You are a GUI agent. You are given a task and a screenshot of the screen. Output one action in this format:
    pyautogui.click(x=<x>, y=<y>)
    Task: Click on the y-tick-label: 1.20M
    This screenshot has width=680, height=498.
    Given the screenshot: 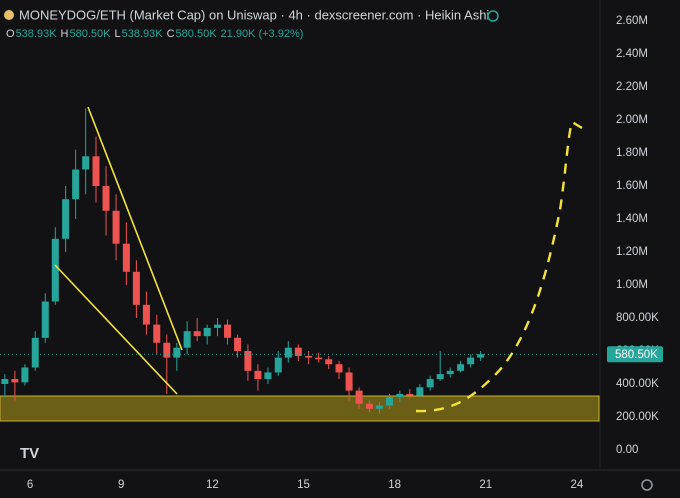 What is the action you would take?
    pyautogui.click(x=632, y=252)
    